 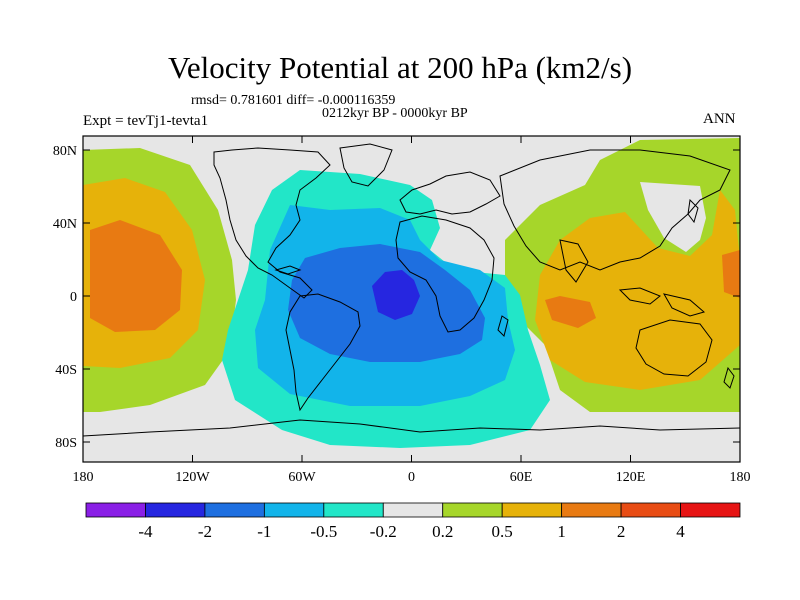 I want to click on gray-hole-north-pacific, so click(x=673, y=217).